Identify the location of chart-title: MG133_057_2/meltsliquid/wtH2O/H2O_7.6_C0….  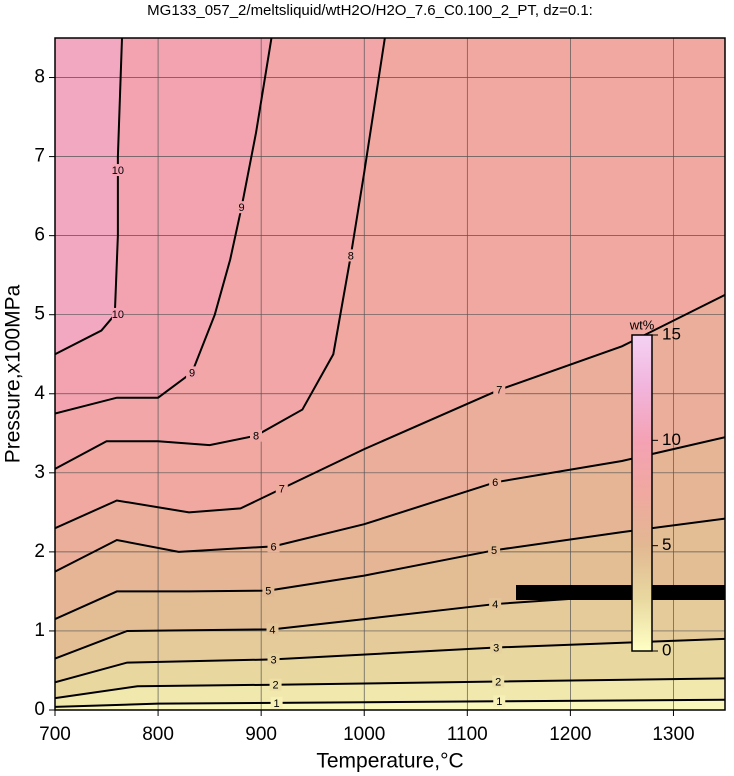
(370, 10).